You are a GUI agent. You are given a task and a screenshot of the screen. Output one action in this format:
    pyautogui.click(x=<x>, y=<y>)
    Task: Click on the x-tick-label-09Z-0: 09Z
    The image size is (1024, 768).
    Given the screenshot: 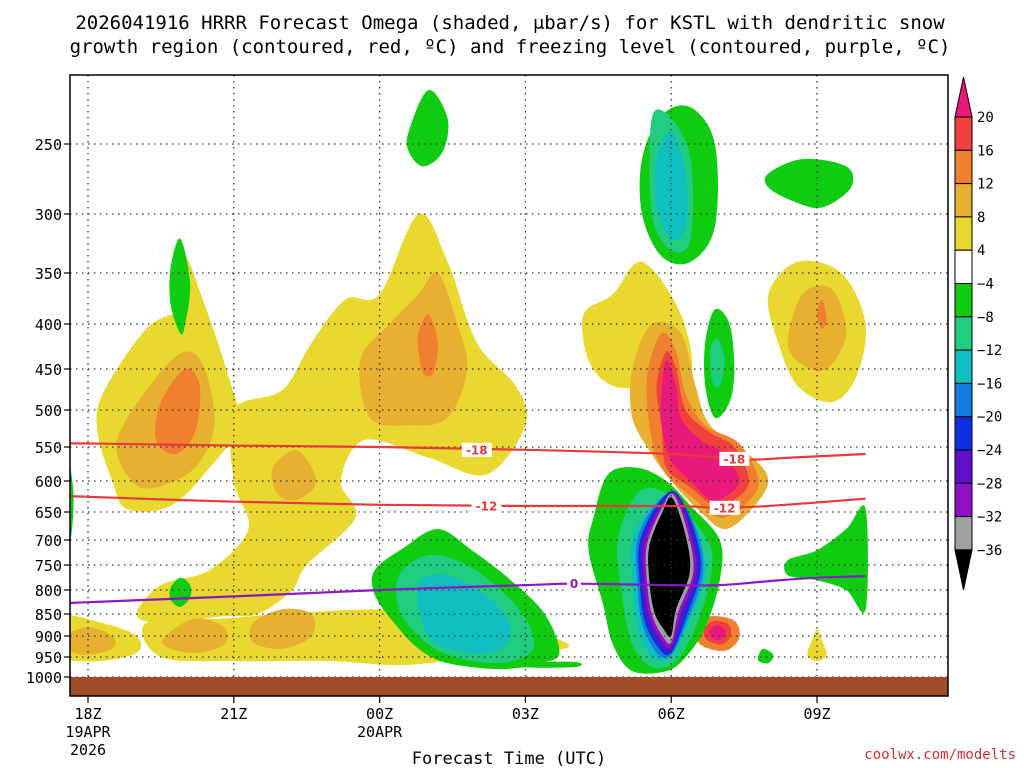 What is the action you would take?
    pyautogui.click(x=816, y=714)
    